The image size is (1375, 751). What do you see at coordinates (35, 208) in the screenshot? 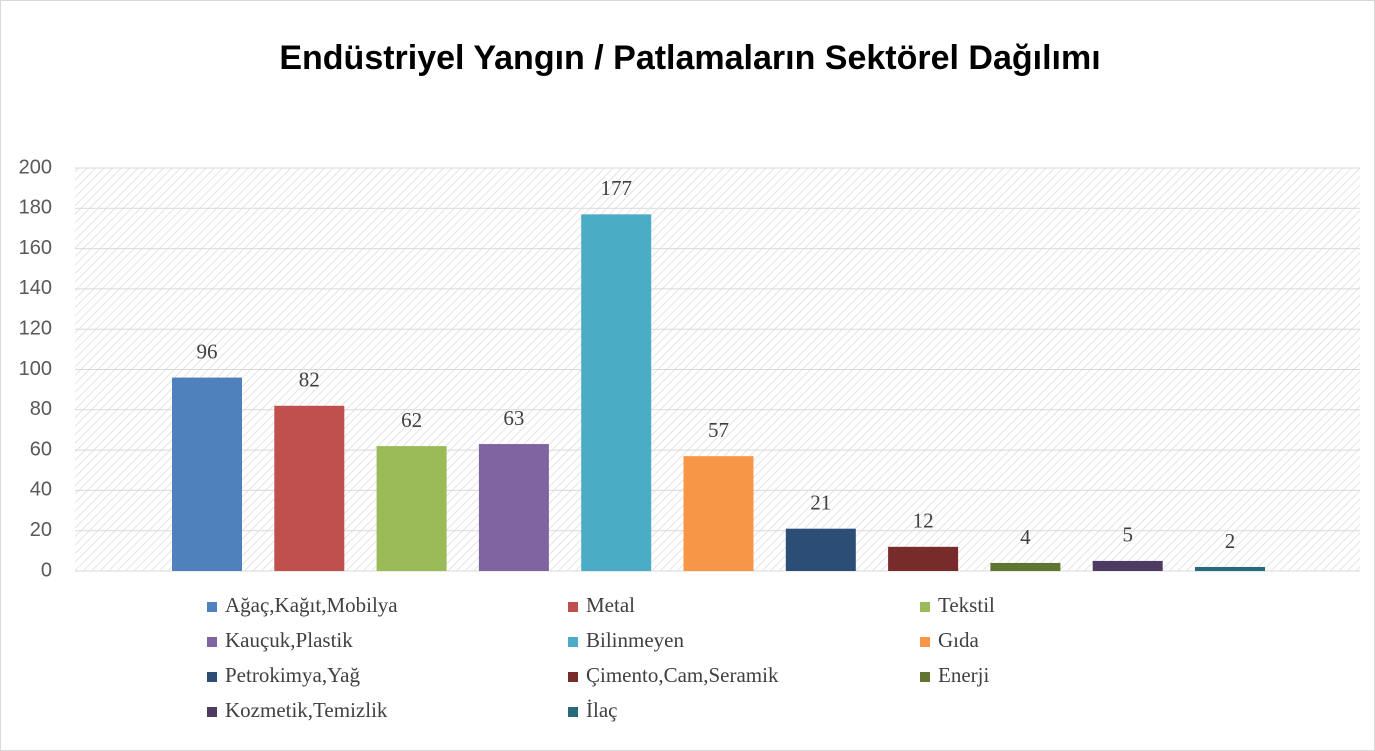
I see `y-tick-label: 180` at bounding box center [35, 208].